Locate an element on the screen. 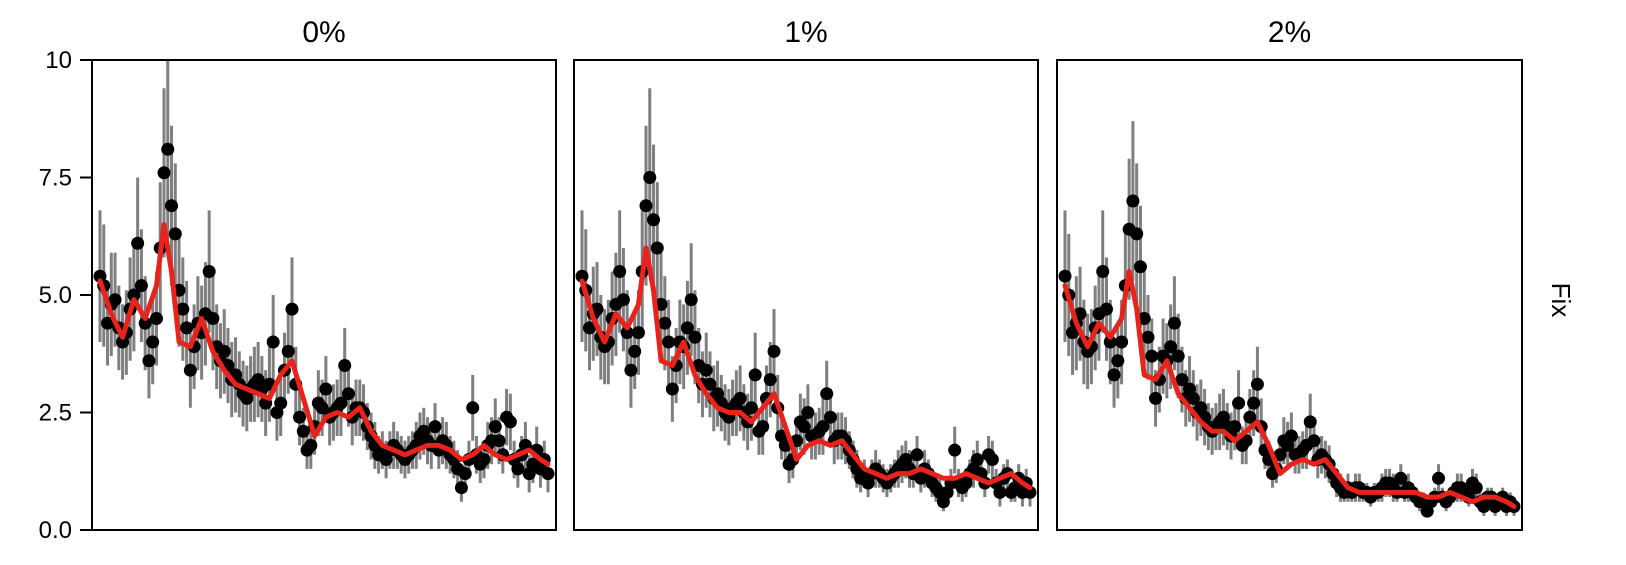 This screenshot has width=1626, height=565. facet-strip-label: Fix is located at coordinates (1561, 300).